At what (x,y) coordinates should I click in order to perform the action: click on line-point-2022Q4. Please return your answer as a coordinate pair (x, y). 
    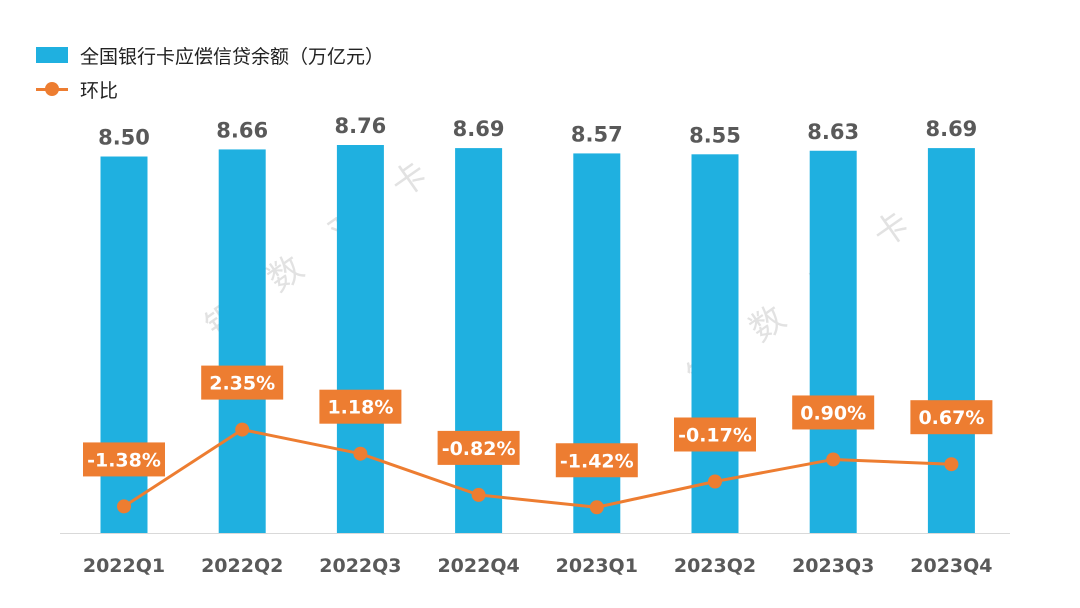
    Looking at the image, I should click on (478, 494).